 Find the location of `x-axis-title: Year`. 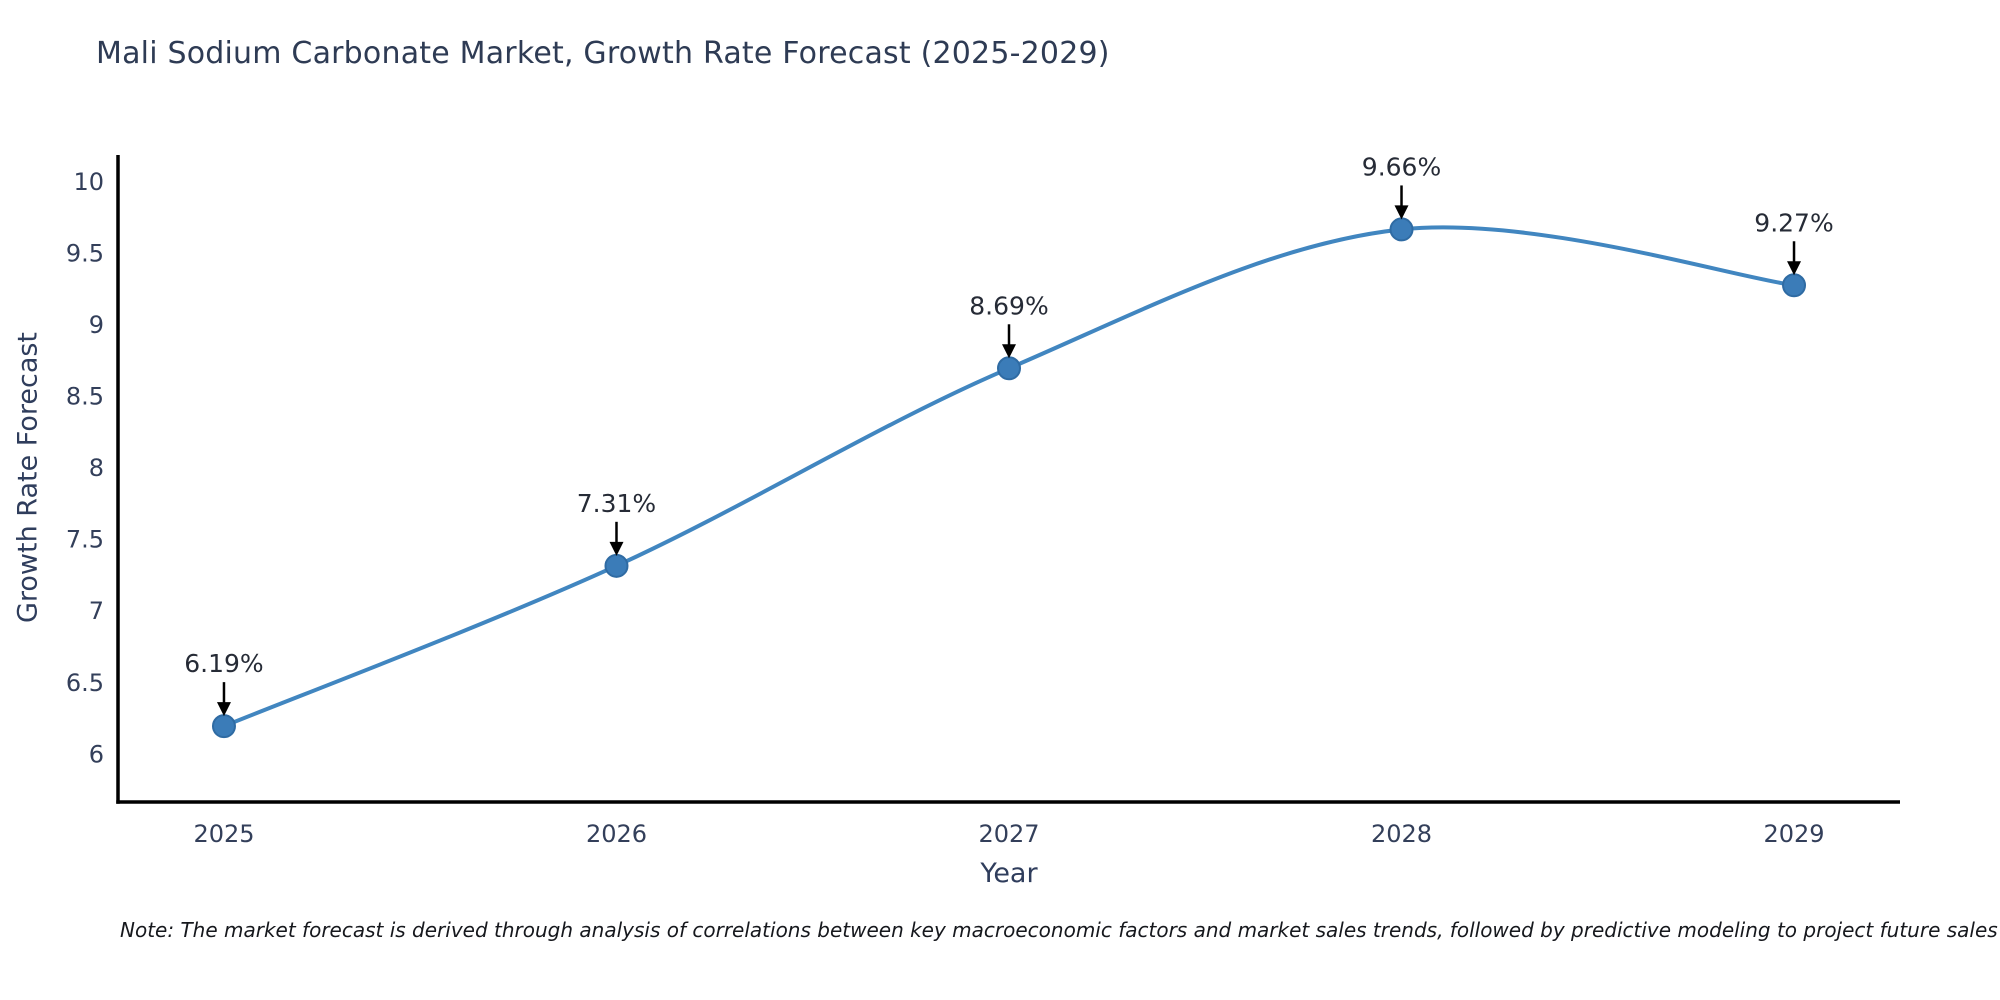

x-axis-title: Year is located at coordinates (1009, 873).